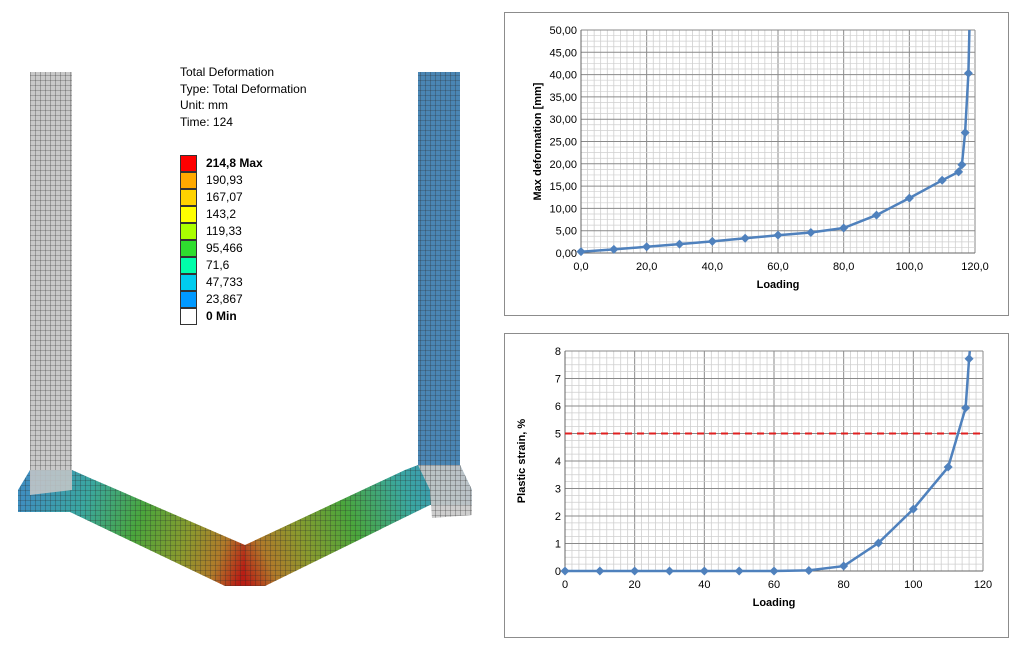 This screenshot has width=1024, height=651. What do you see at coordinates (358, 525) in the screenshot?
I see `mesh-right-arm` at bounding box center [358, 525].